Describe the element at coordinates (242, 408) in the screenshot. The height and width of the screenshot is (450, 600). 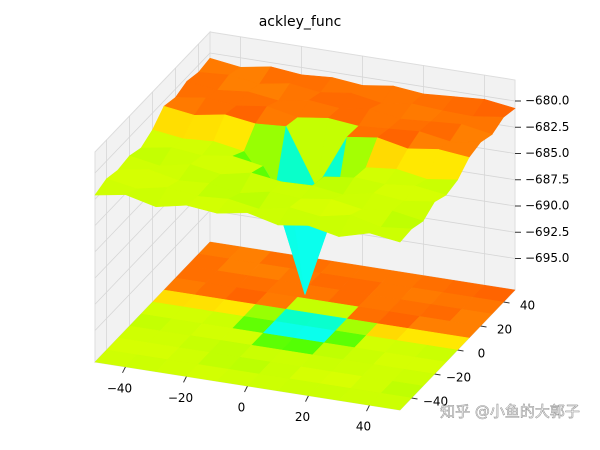
I see `x-tick-label: 0` at that location.